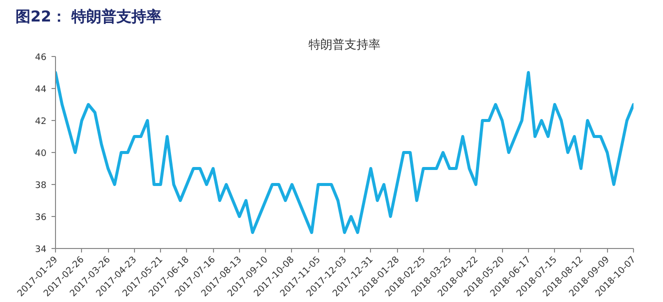 This screenshot has height=302, width=663. Describe the element at coordinates (41, 154) in the screenshot. I see `y-tick-label: 40` at that location.